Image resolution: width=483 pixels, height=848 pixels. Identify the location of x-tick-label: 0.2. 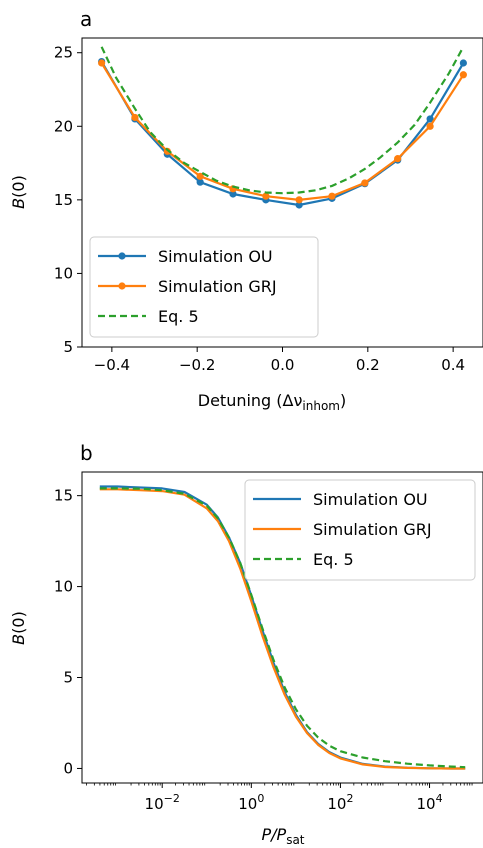
(368, 365).